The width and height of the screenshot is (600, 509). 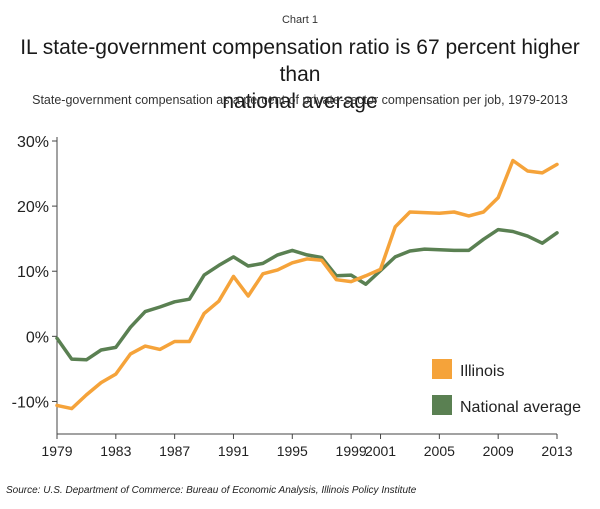 What do you see at coordinates (33, 142) in the screenshot?
I see `y-tick-label: 30%` at bounding box center [33, 142].